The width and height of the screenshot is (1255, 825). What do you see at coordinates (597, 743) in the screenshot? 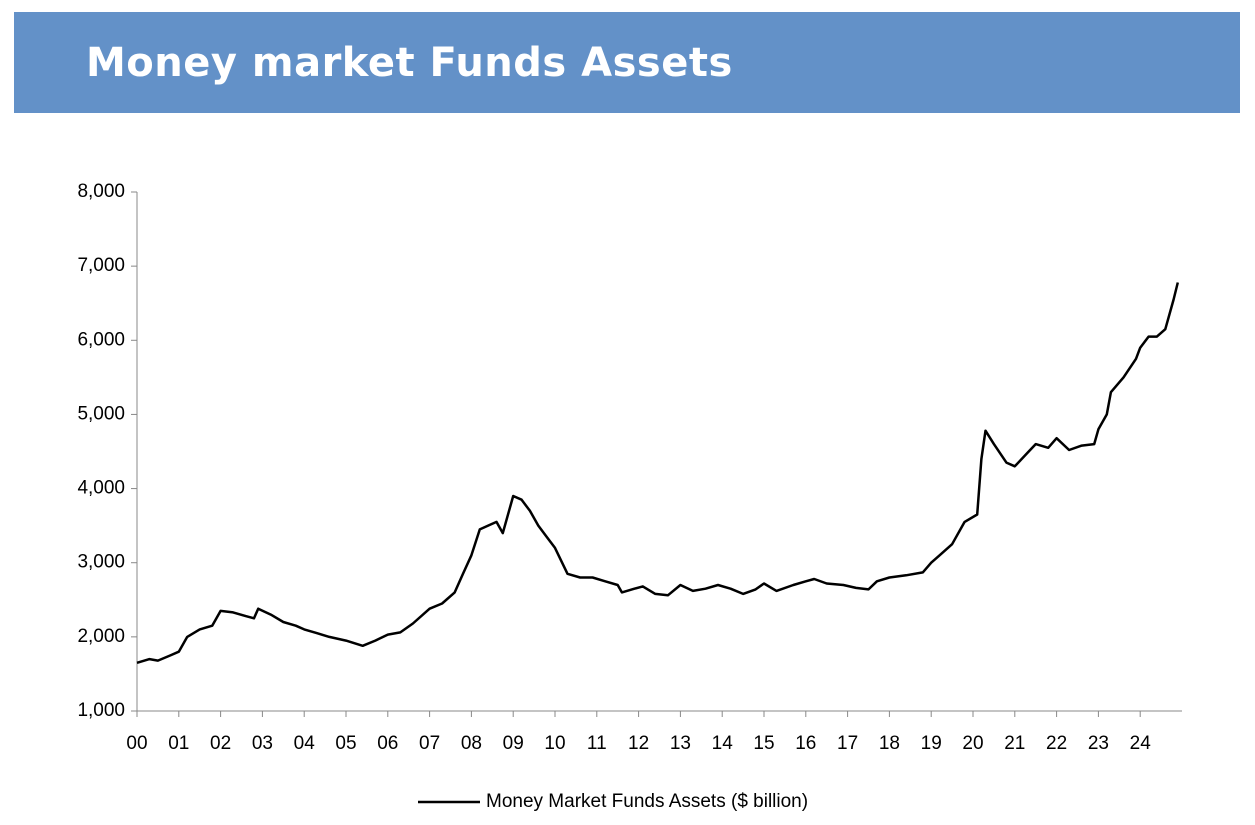
I see `x-tick-label: 11` at bounding box center [597, 743].